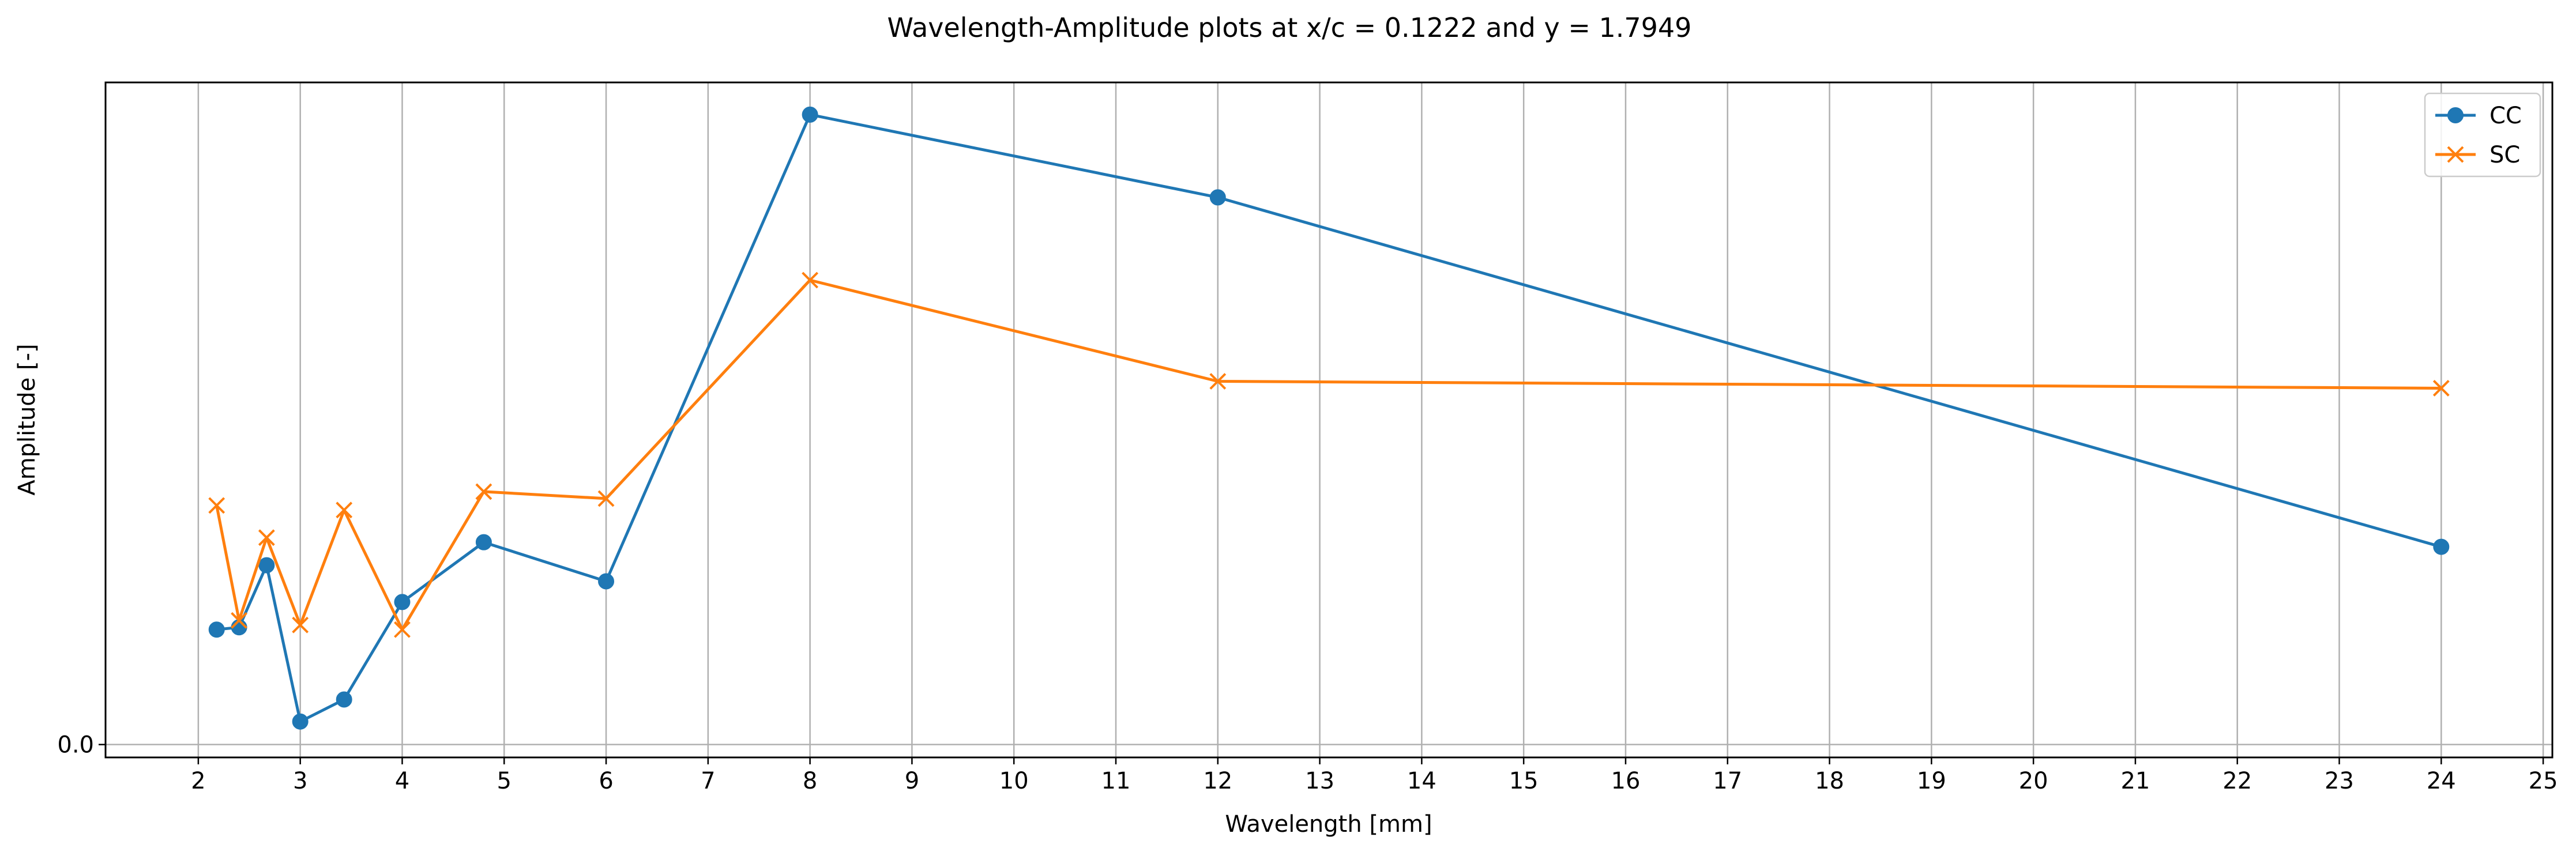 This screenshot has height=856, width=2576. Describe the element at coordinates (1319, 781) in the screenshot. I see `x-tick-label: 13` at that location.